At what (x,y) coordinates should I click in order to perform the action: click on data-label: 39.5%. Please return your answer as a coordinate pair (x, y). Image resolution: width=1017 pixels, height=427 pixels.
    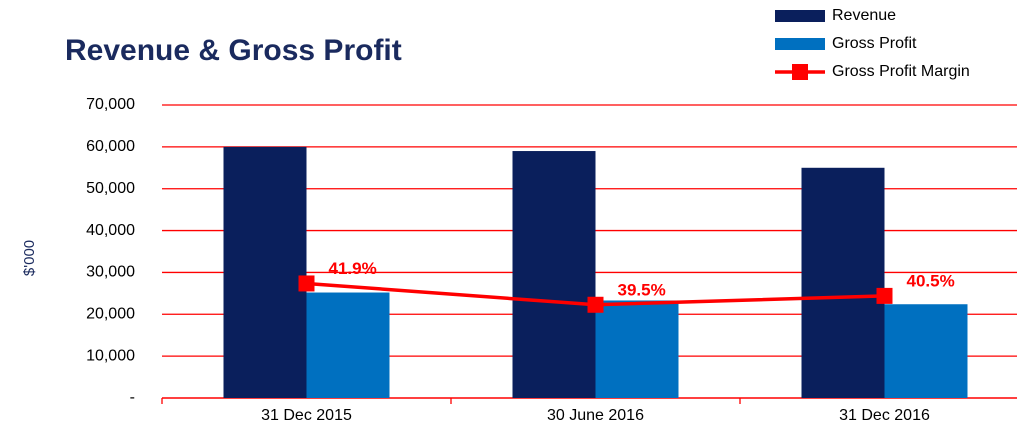
    Looking at the image, I should click on (642, 289).